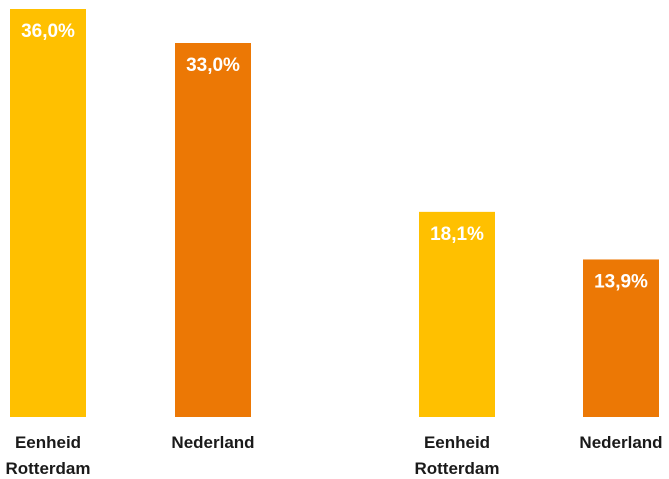 Image resolution: width=669 pixels, height=479 pixels. I want to click on category-label-3: Nederland, so click(620, 442).